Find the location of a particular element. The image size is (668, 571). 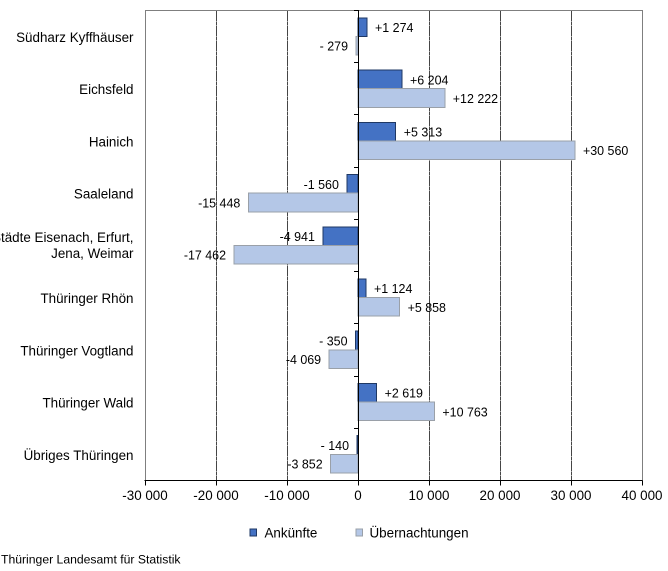

svg-text: +12 222 is located at coordinates (475, 99).